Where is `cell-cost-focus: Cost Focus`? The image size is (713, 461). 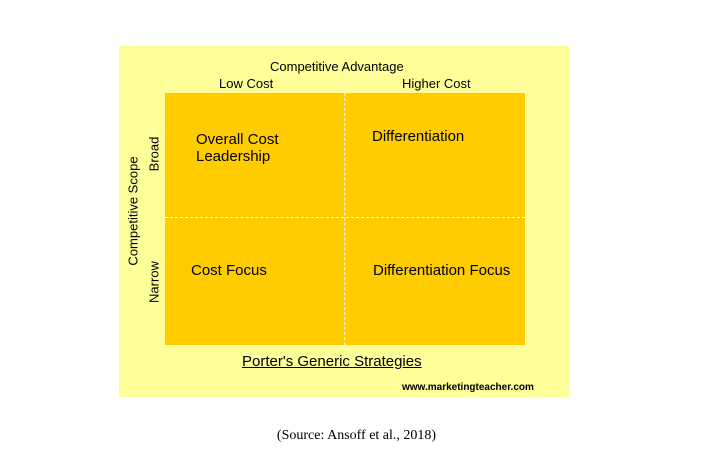
cell-cost-focus: Cost Focus is located at coordinates (229, 270).